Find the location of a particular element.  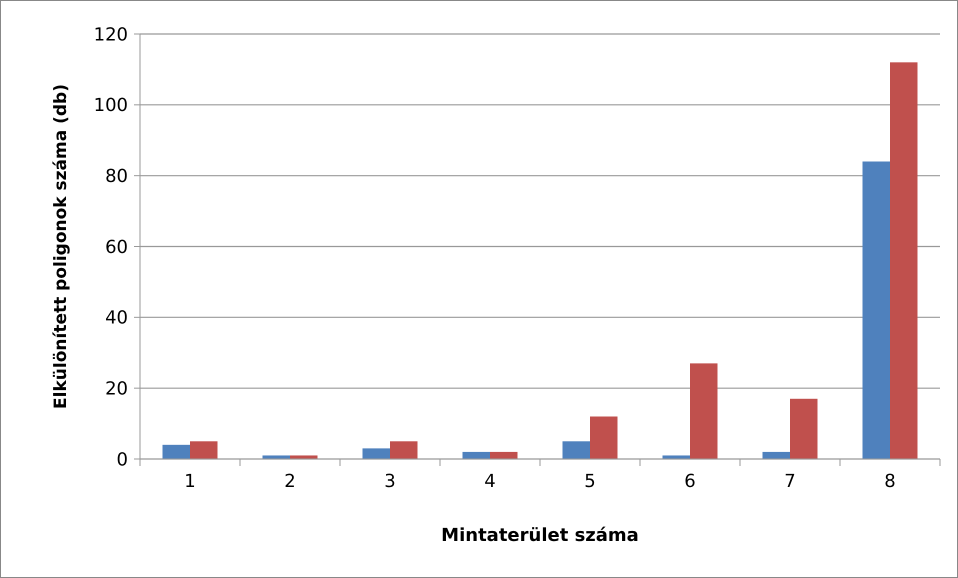

y-tick-label: 20 is located at coordinates (116, 389).